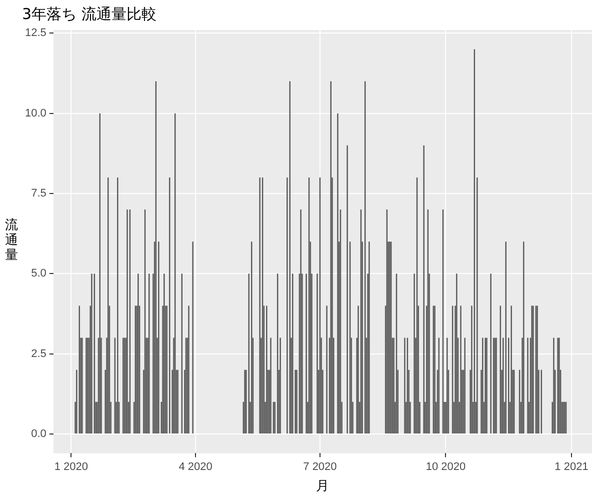 This screenshot has height=500, width=600. Describe the element at coordinates (320, 466) in the screenshot. I see `x-tick-label: 7 2020` at that location.